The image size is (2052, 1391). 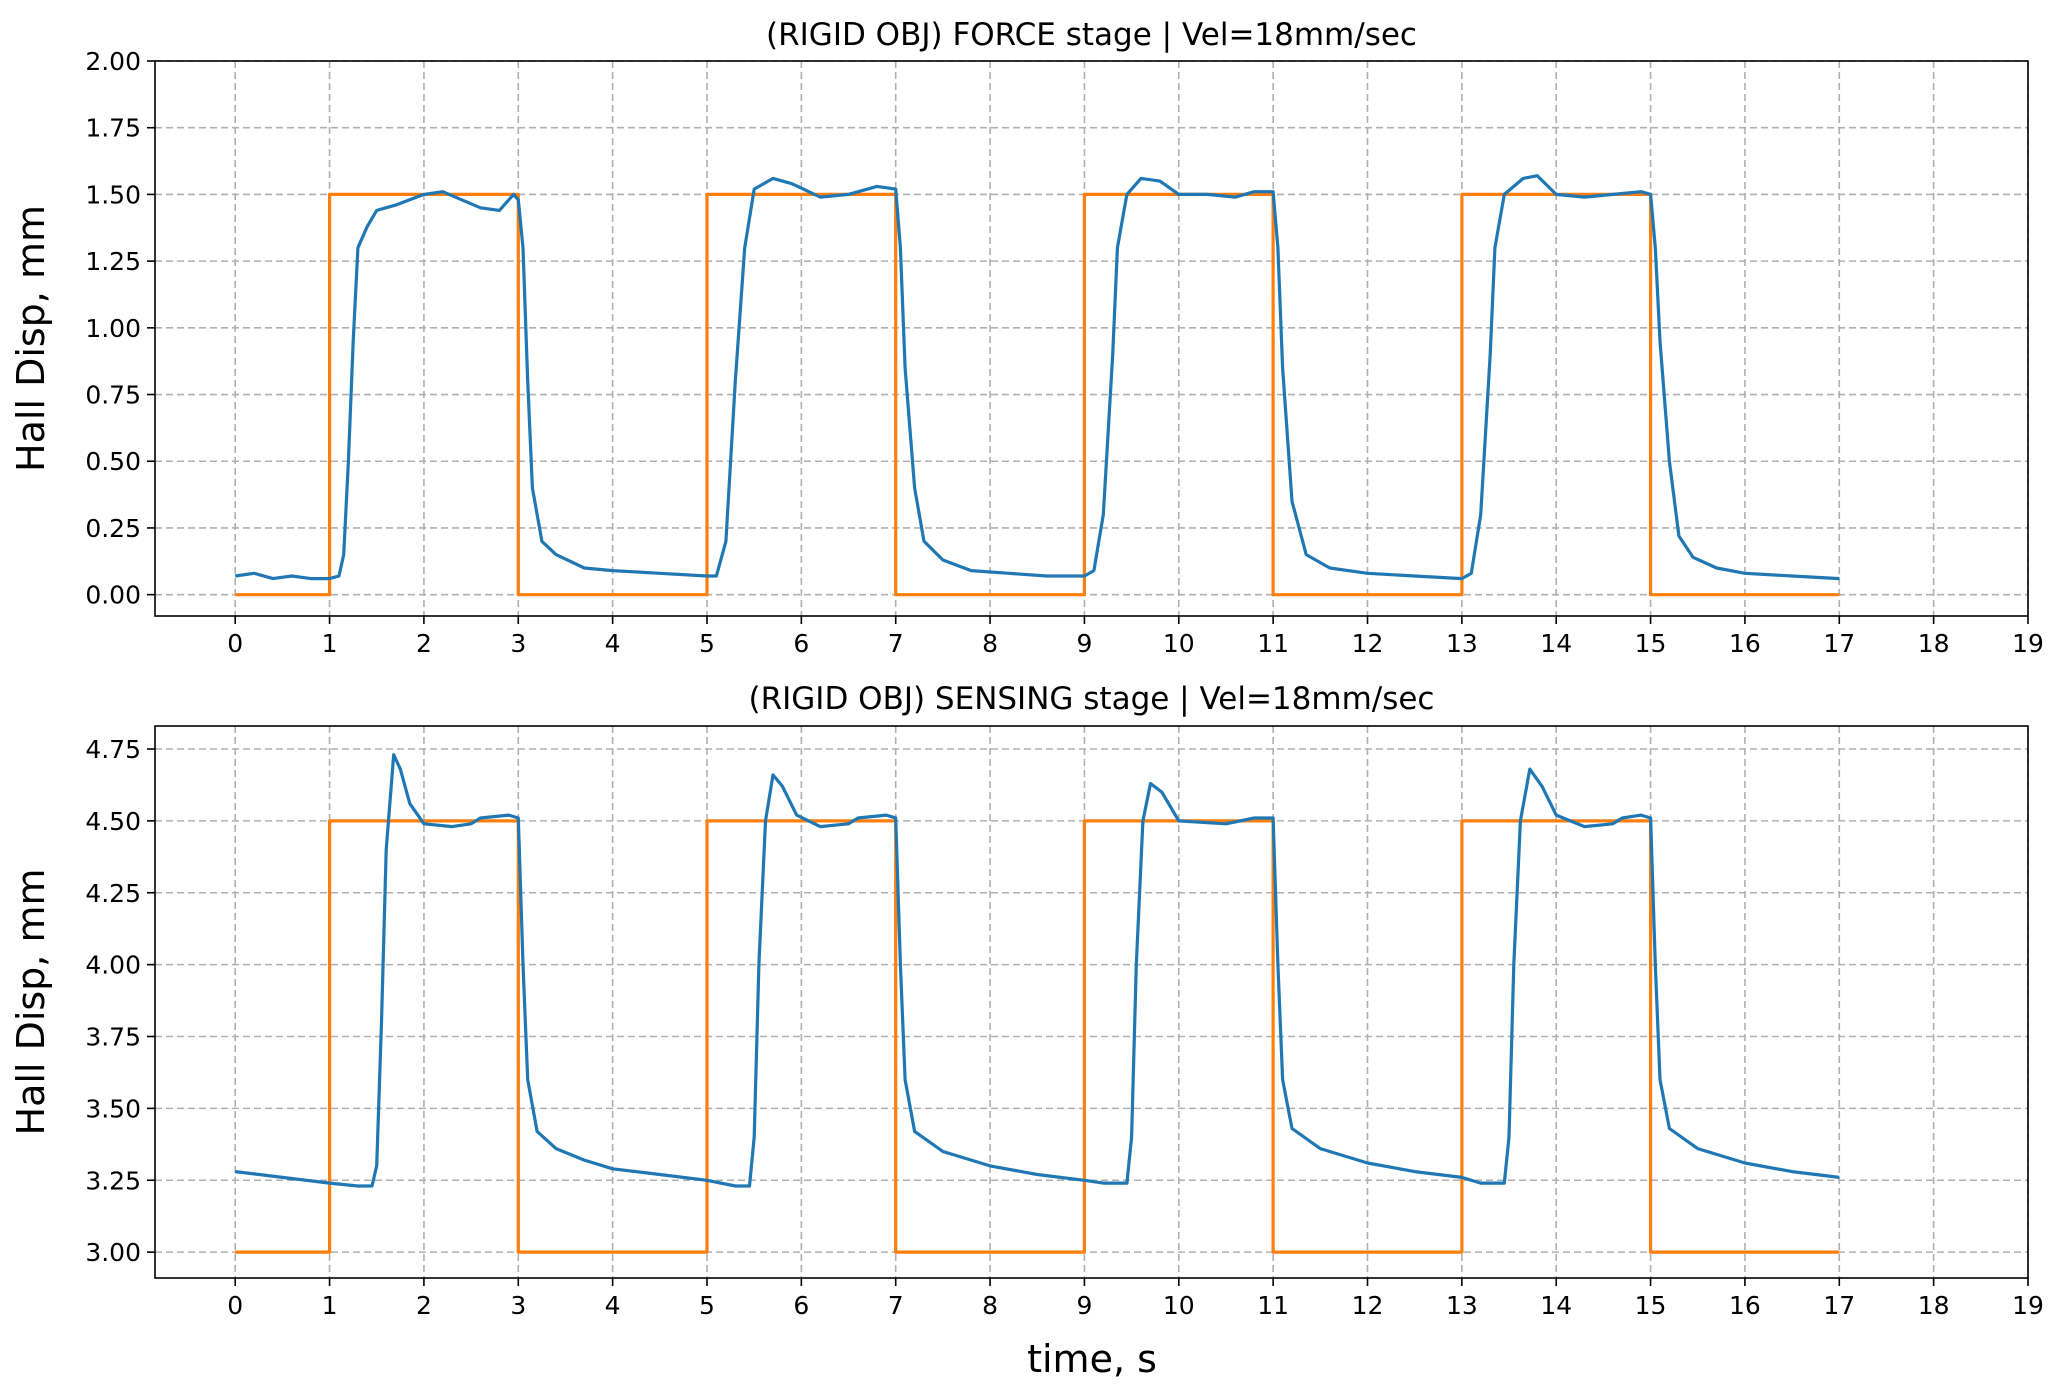 What do you see at coordinates (1651, 643) in the screenshot?
I see `force-x-tick-label: 15` at bounding box center [1651, 643].